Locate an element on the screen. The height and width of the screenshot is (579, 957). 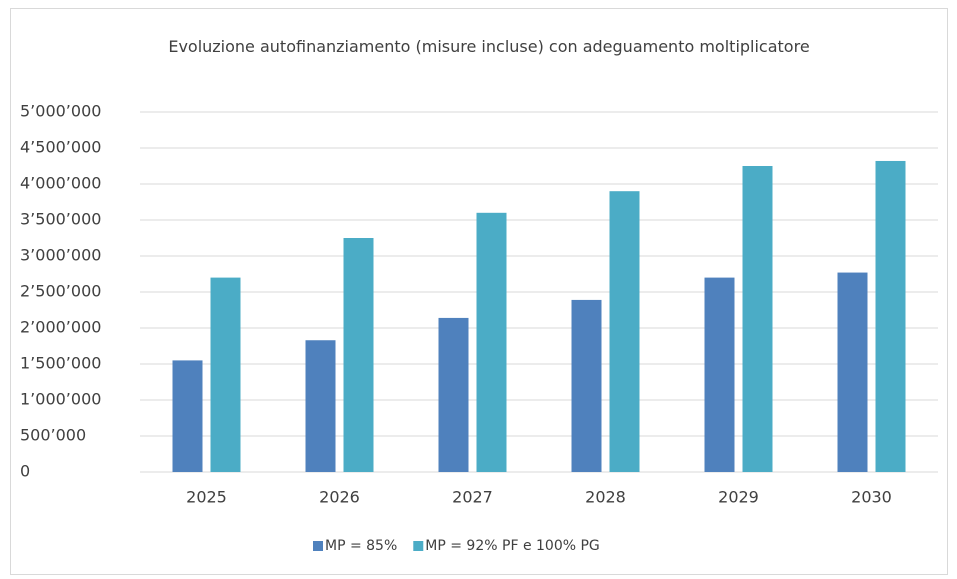
legend-label: MP = 85% is located at coordinates (361, 546).